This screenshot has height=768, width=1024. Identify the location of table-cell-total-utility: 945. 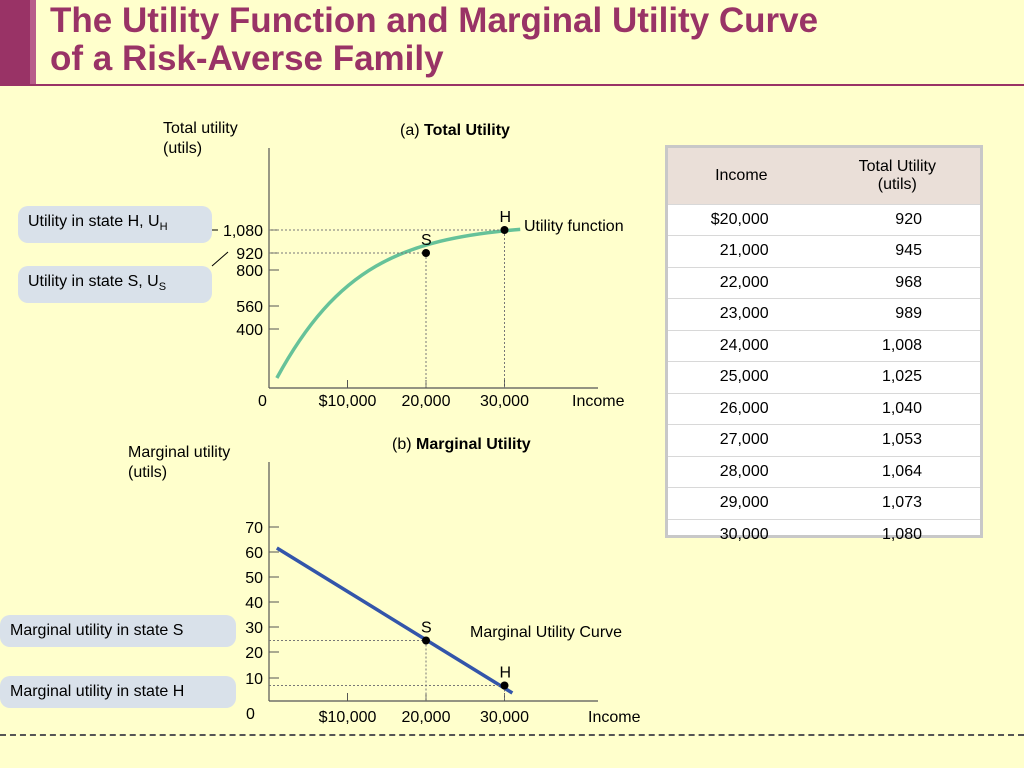
(897, 251).